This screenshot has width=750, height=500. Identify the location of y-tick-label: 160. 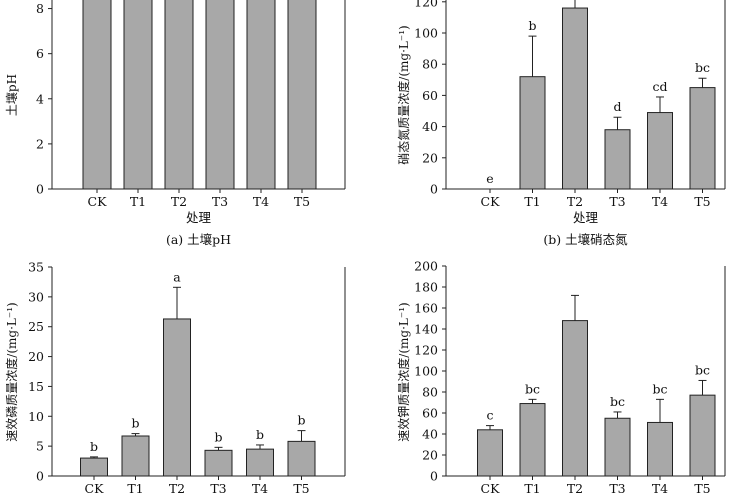
(426, 308).